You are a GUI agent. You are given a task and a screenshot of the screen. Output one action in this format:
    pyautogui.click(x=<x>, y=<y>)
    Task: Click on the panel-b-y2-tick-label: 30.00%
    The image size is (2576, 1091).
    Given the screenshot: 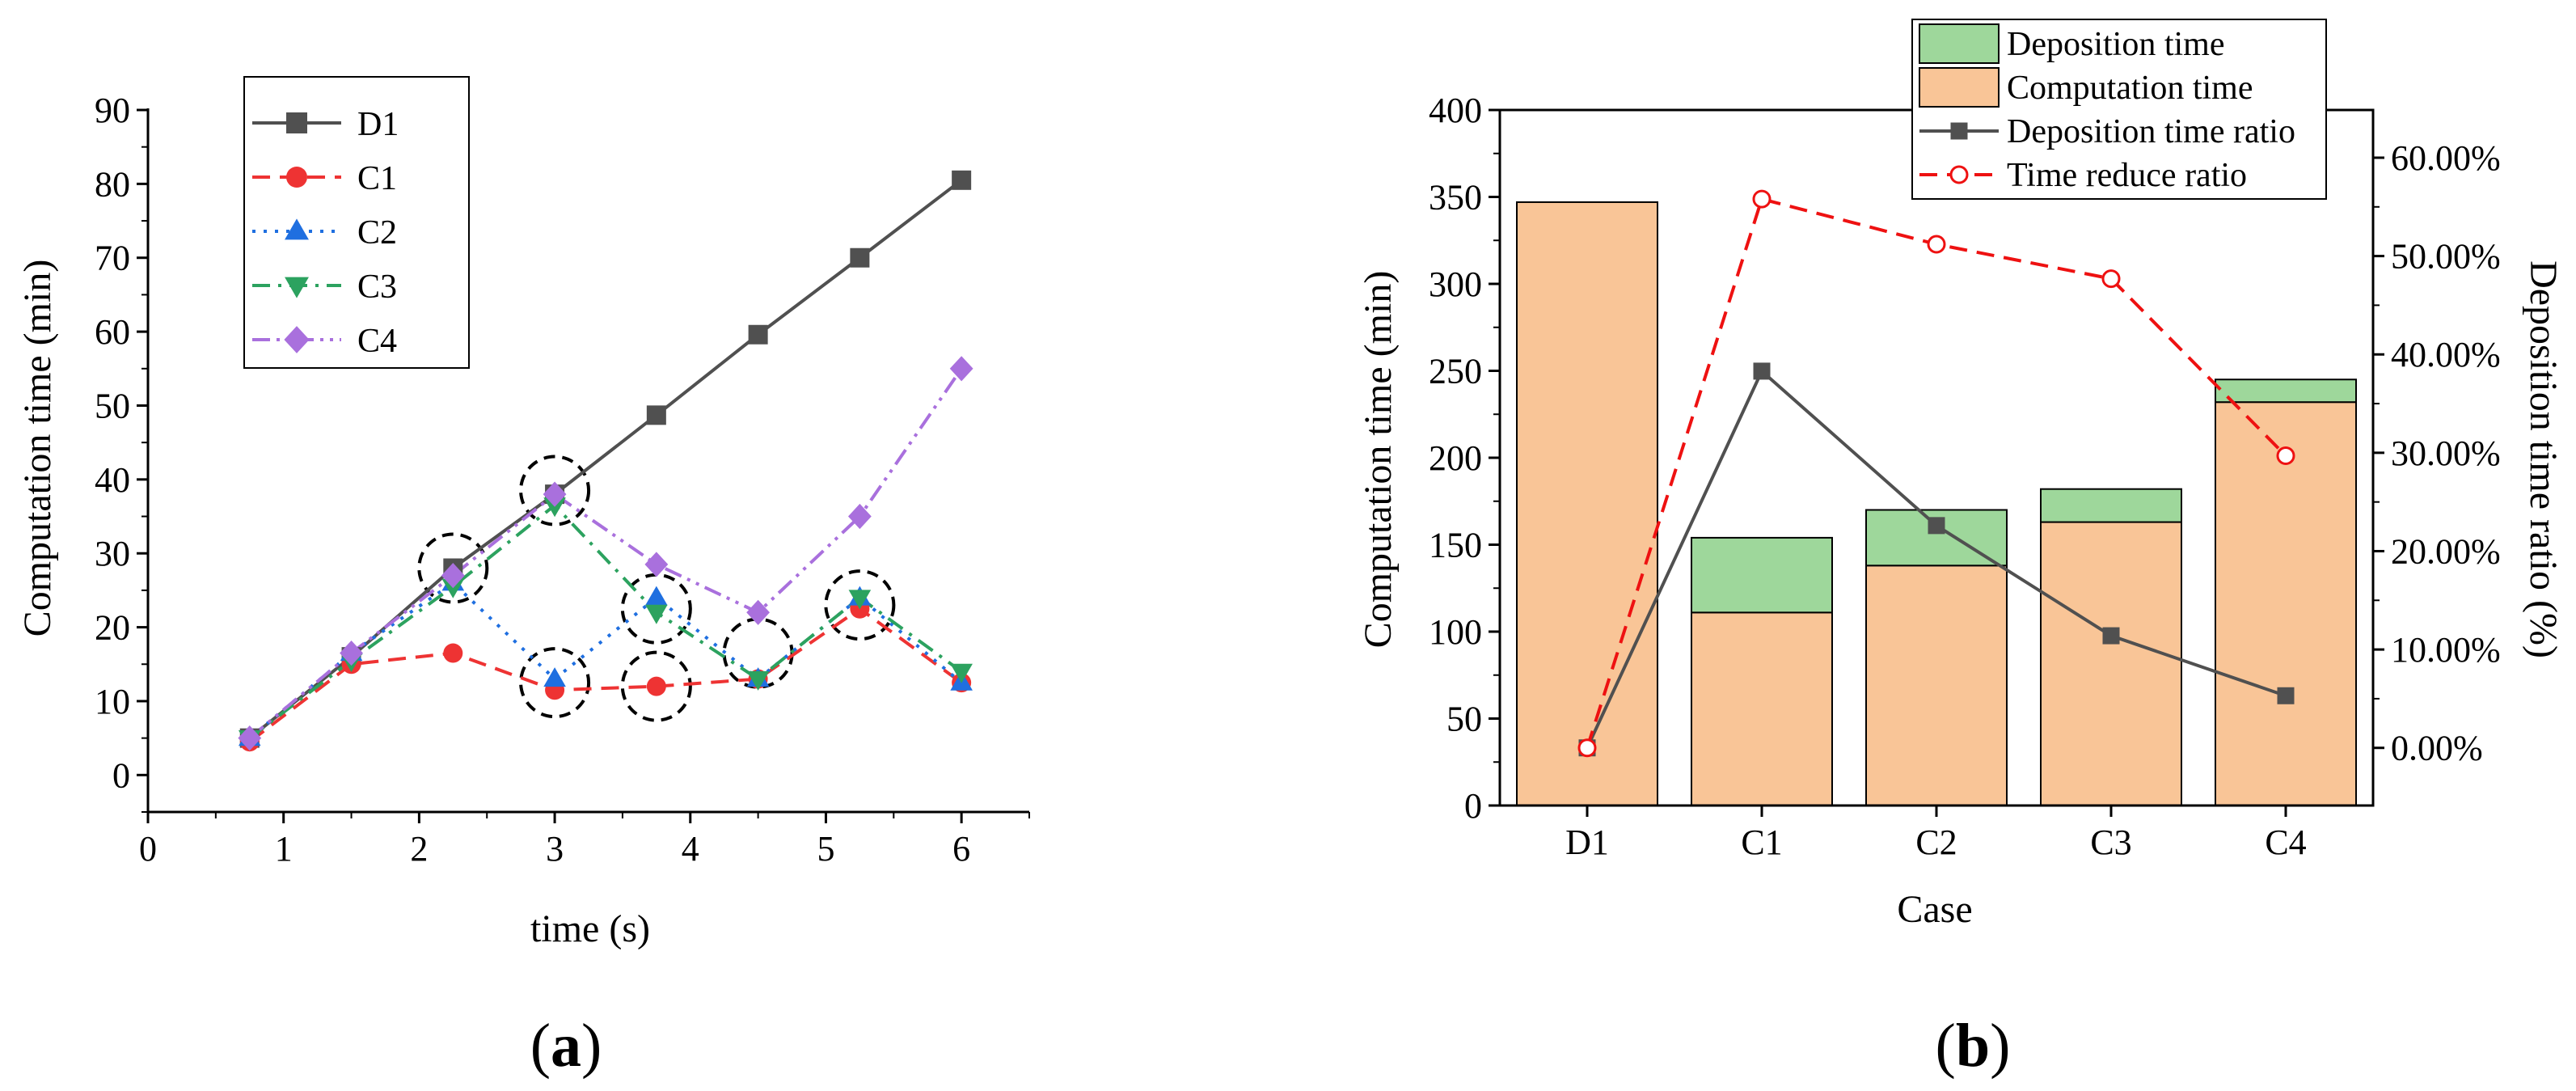 What is the action you would take?
    pyautogui.click(x=2446, y=453)
    